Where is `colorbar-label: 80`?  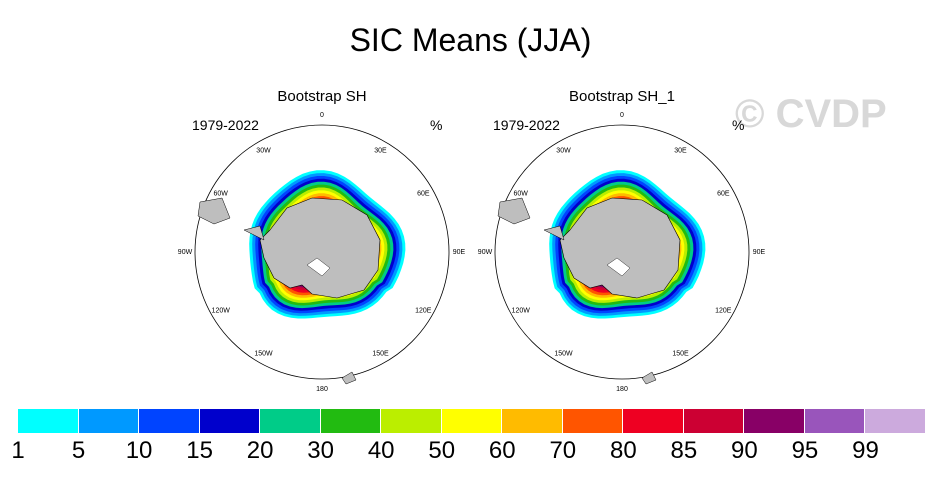 colorbar-label: 80 is located at coordinates (623, 450).